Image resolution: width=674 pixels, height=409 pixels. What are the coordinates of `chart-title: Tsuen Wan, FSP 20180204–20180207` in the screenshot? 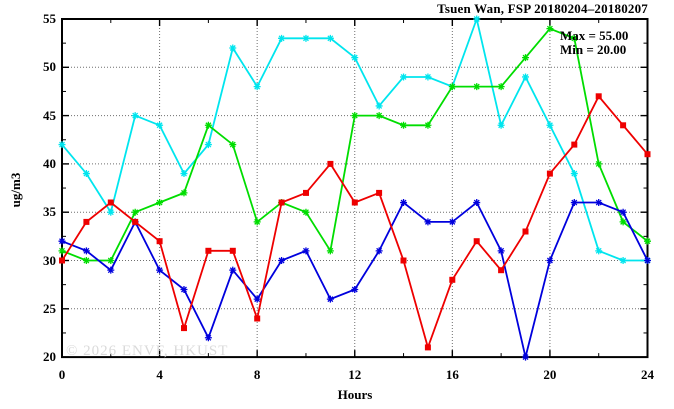 It's located at (542, 8).